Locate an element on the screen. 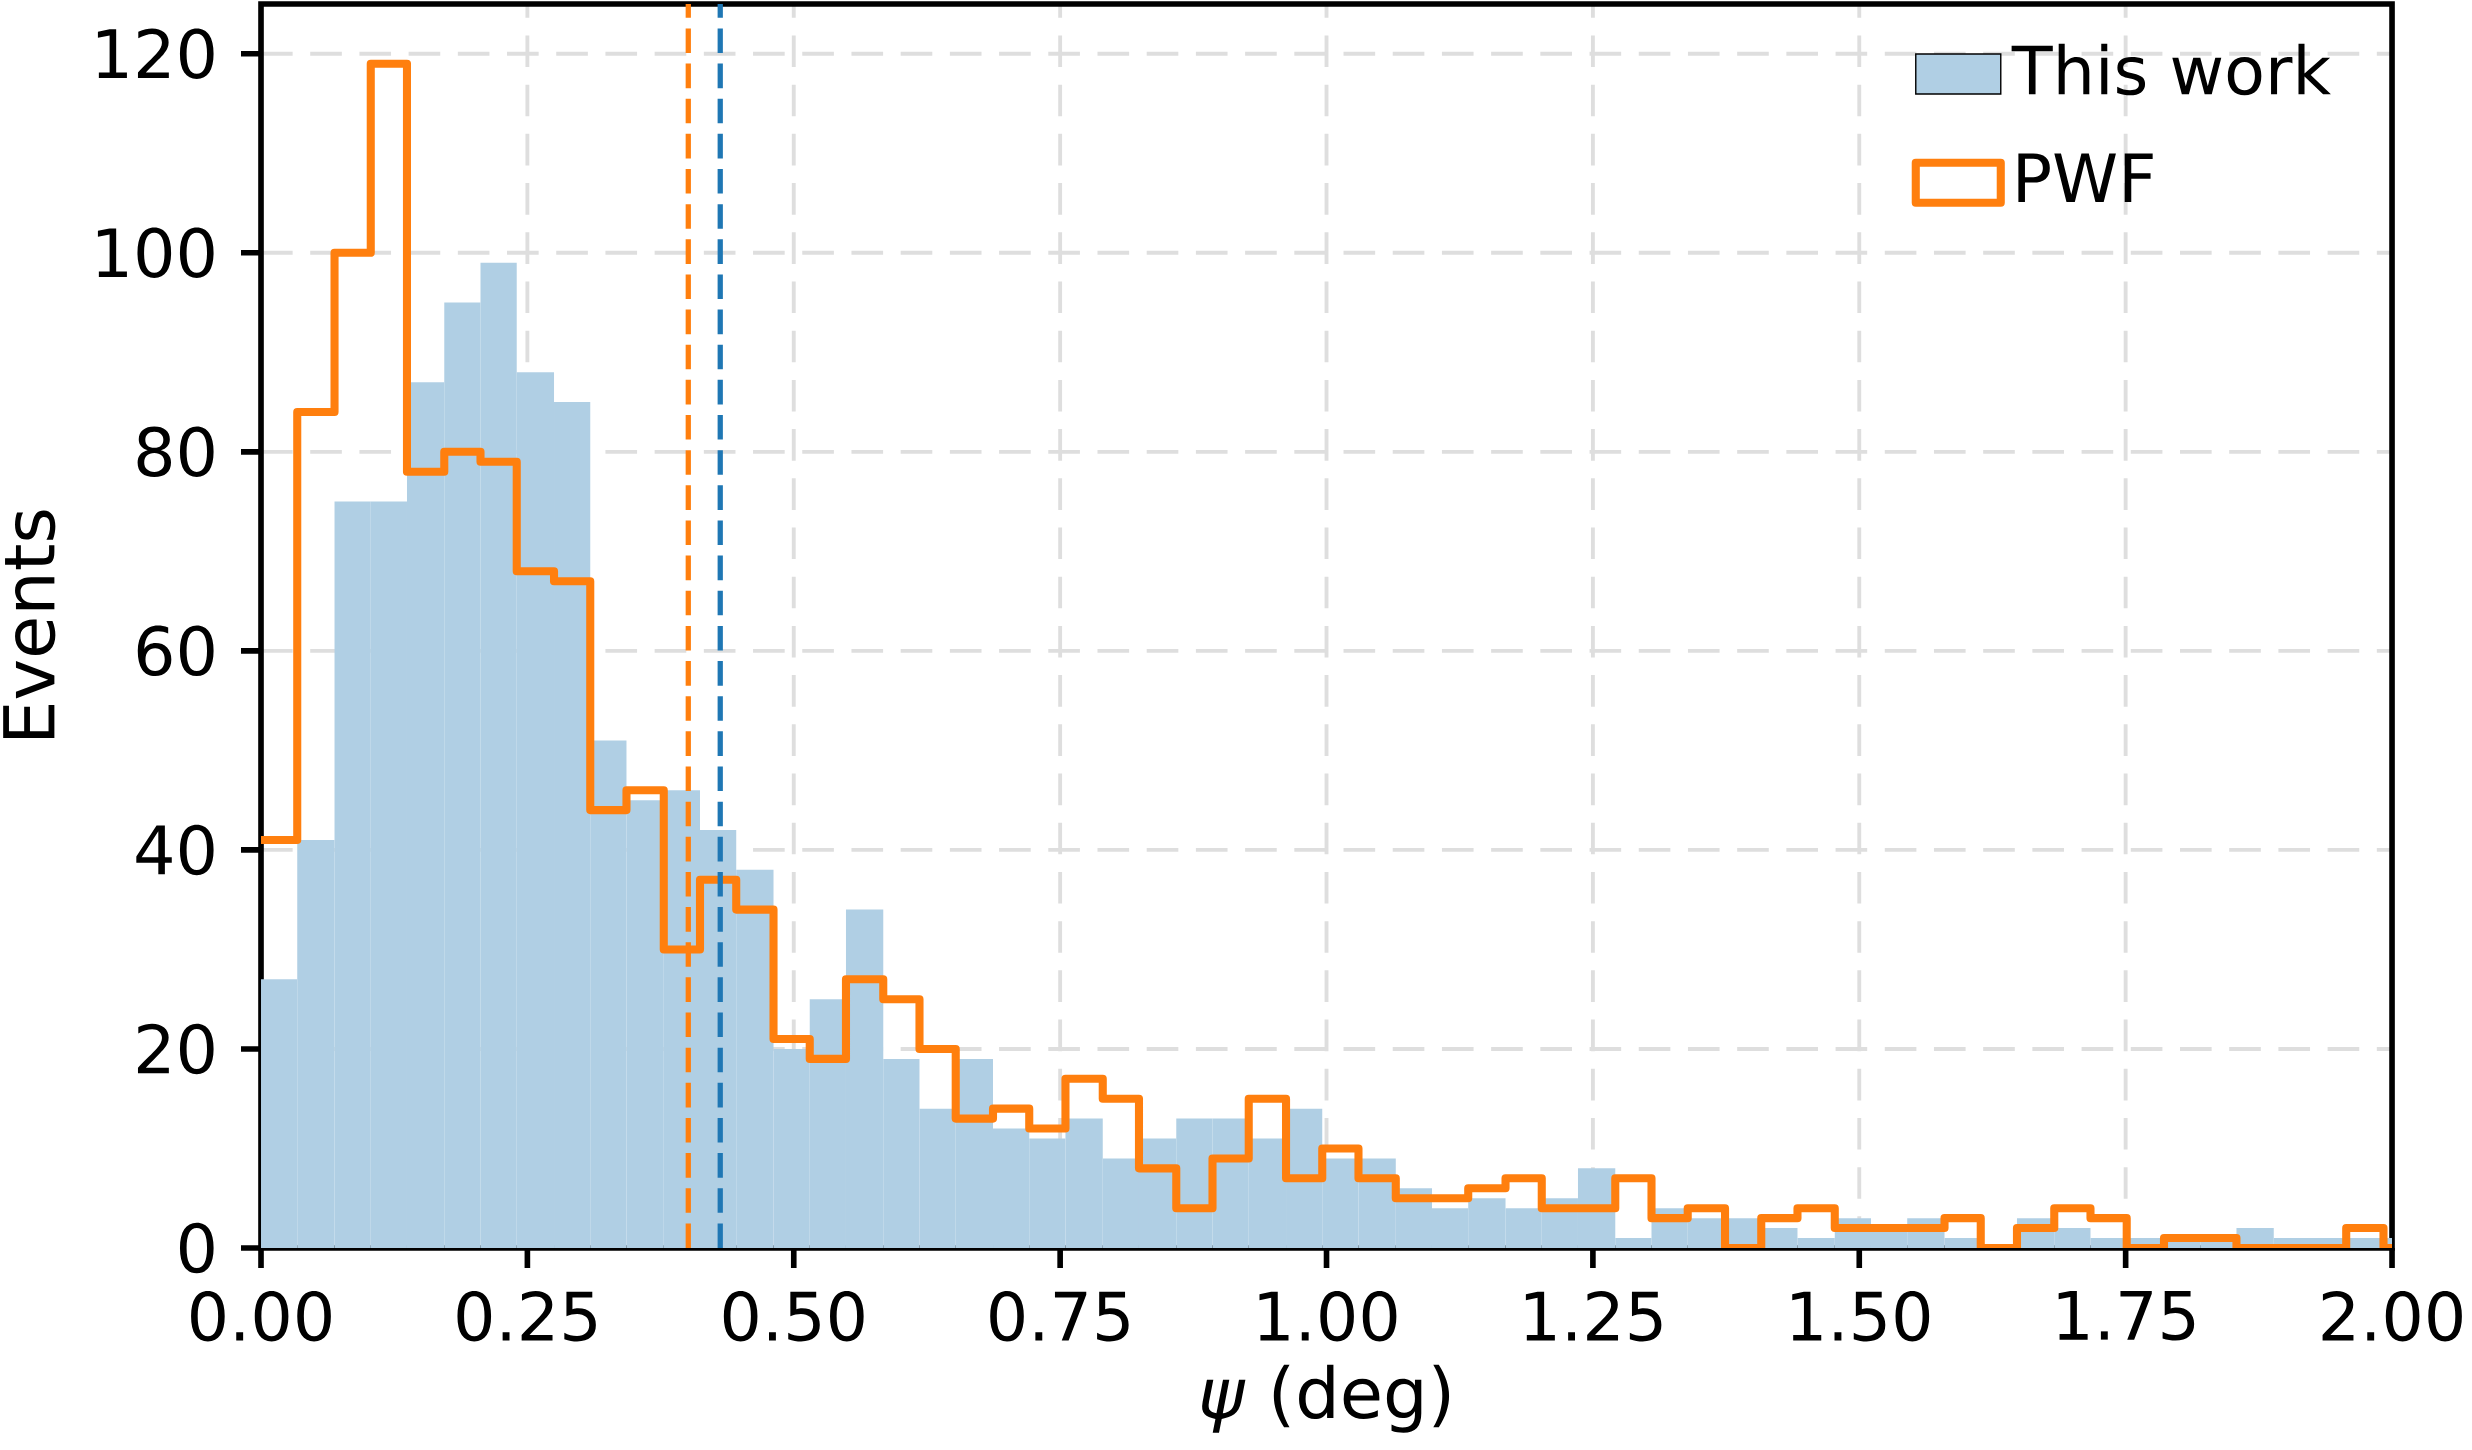 This screenshot has height=1450, width=2472. y-tick-label: 120 is located at coordinates (155, 53).